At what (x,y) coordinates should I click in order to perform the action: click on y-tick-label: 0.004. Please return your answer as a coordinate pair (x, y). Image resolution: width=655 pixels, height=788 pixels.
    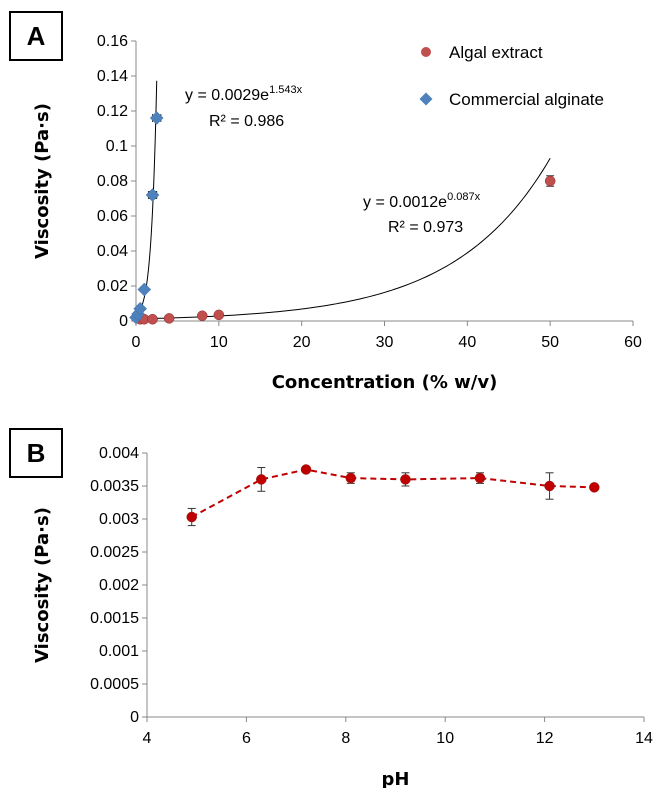
    Looking at the image, I should click on (119, 453).